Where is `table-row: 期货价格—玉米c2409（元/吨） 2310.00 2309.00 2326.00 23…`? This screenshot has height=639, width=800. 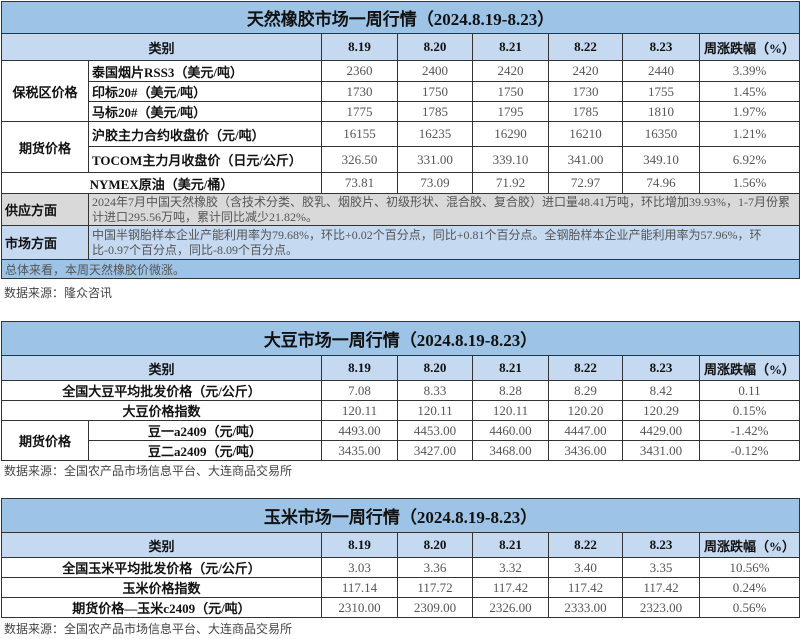 table-row: 期货价格—玉米c2409（元/吨） 2310.00 2309.00 2326.00 23… is located at coordinates (400, 607).